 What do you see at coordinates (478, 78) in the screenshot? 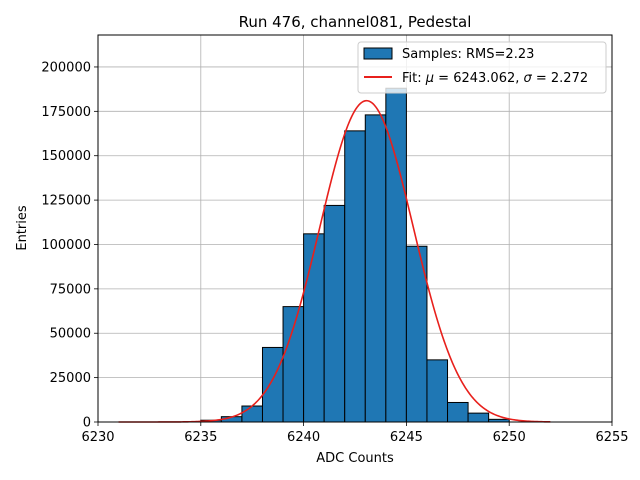
I see `legend-fit-mu-value: = 6243.062,` at bounding box center [478, 78].